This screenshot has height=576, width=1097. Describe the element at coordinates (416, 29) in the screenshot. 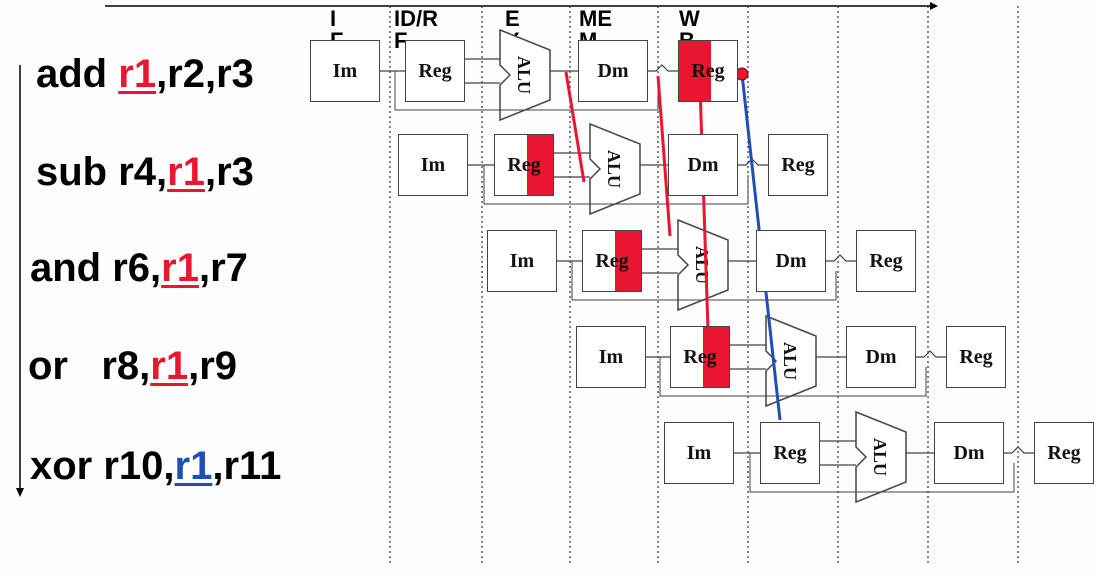

I see `stage-header-id: ID/R F` at that location.